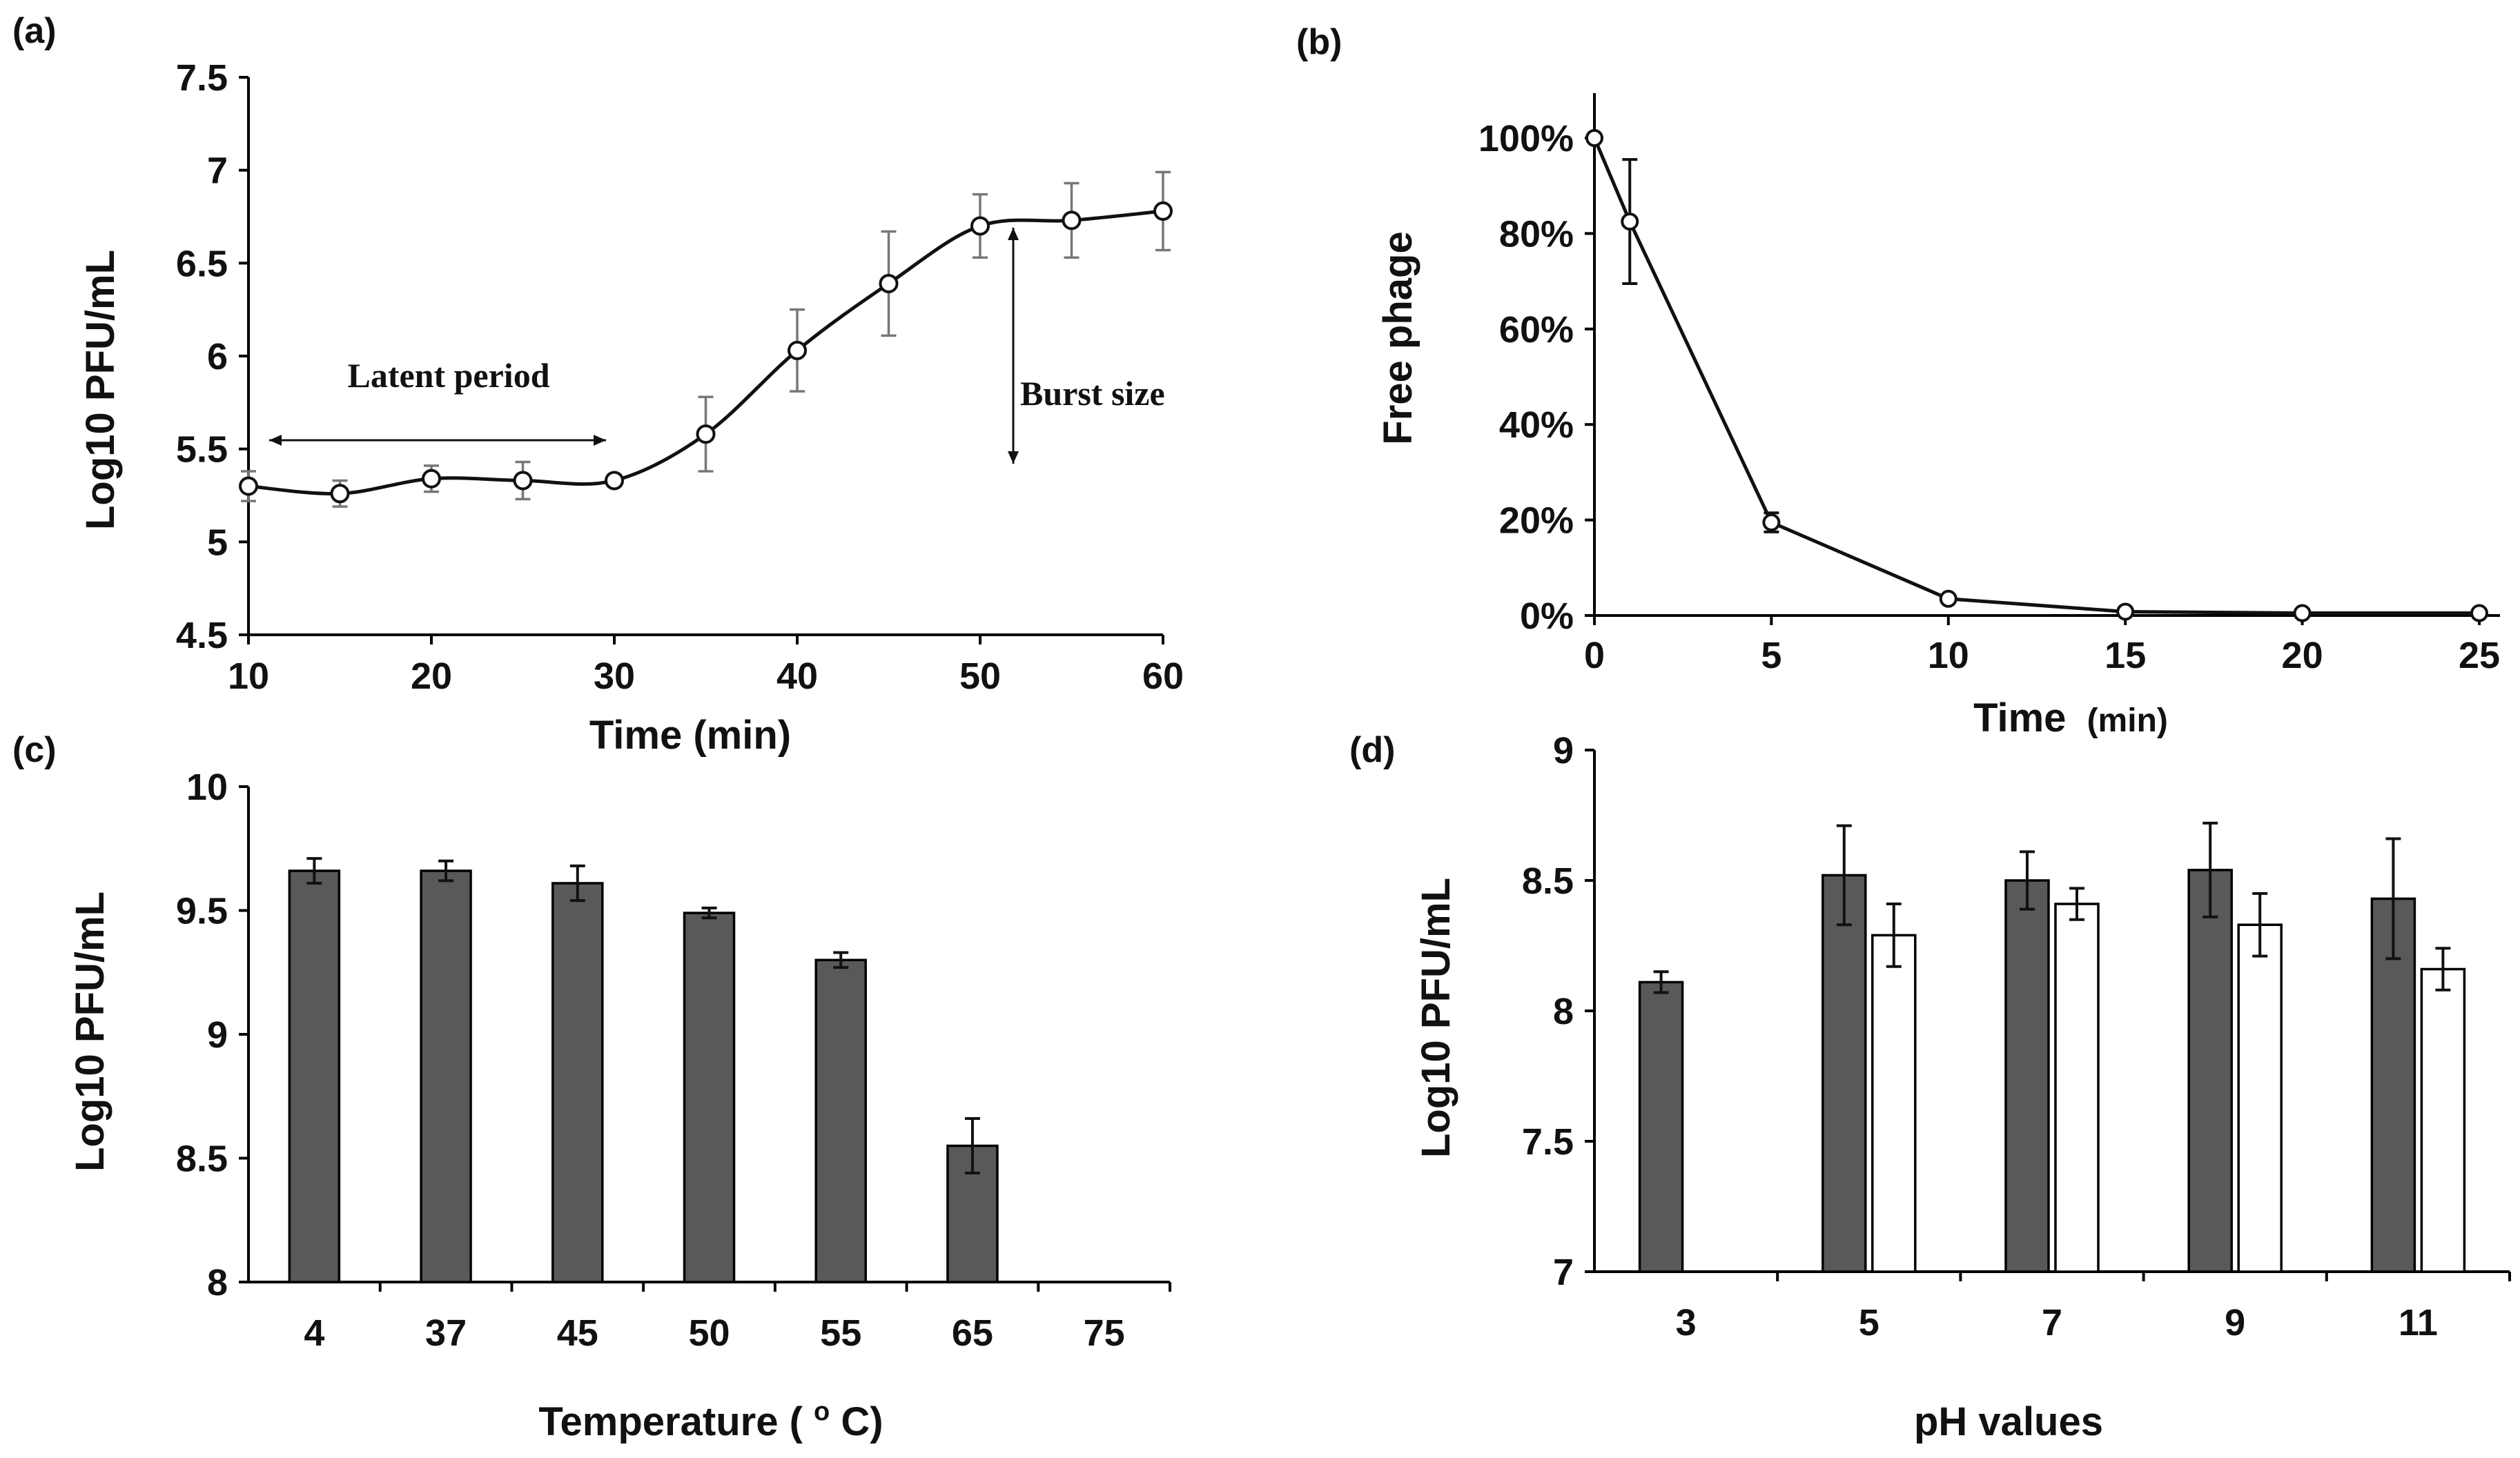 This screenshot has height=1458, width=2520. I want to click on panel-b-label: (b), so click(1319, 42).